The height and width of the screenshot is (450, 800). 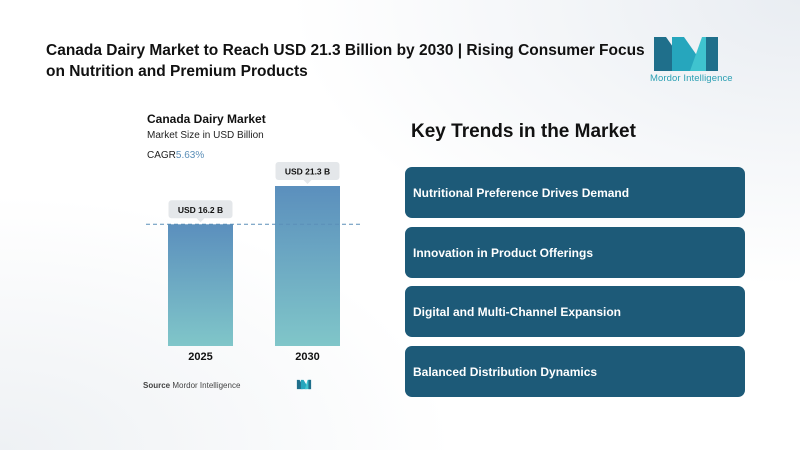 What do you see at coordinates (200, 285) in the screenshot?
I see `bar-2025` at bounding box center [200, 285].